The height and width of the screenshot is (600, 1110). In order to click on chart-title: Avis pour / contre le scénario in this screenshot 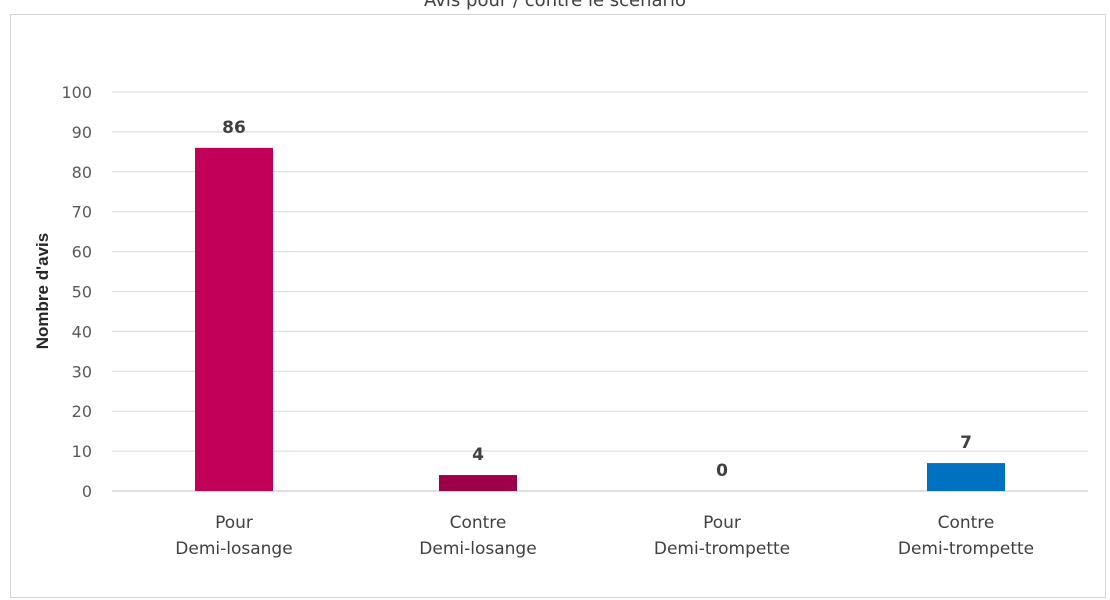, I will do `click(555, 5)`.